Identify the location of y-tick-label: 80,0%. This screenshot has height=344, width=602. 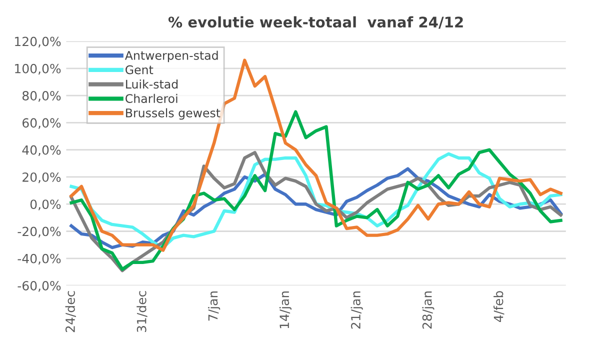
(41, 96).